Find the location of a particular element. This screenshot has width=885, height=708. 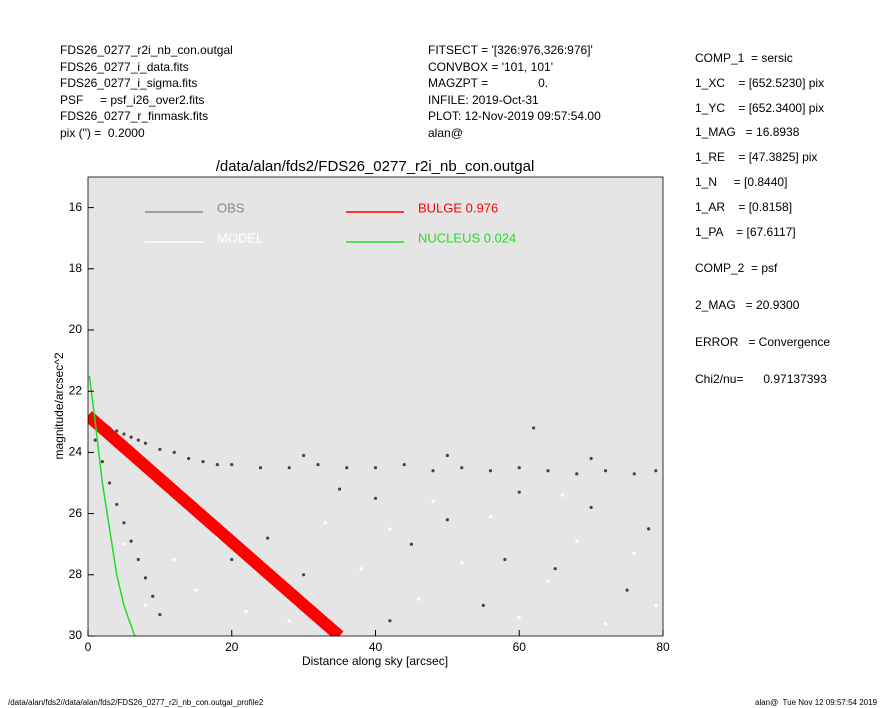

header-left-line: FDS26_0277_r_finmask.fits is located at coordinates (134, 116).